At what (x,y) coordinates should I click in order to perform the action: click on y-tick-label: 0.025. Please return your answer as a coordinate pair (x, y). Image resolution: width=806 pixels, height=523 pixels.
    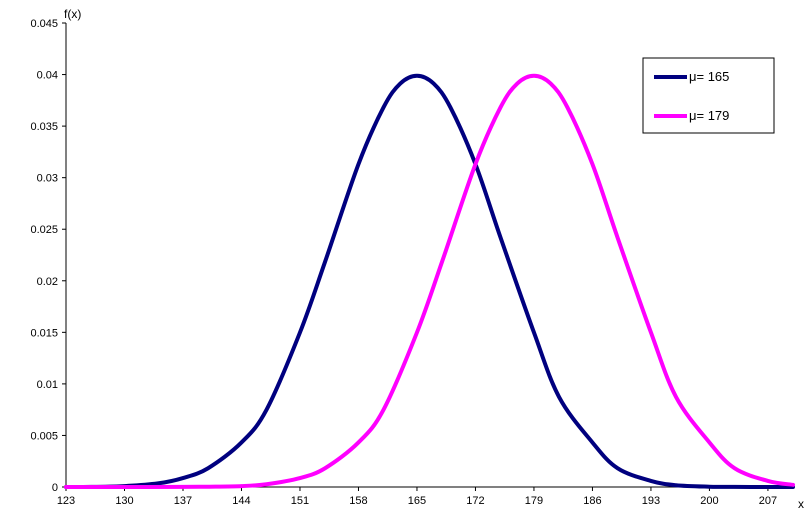
    Looking at the image, I should click on (44, 230).